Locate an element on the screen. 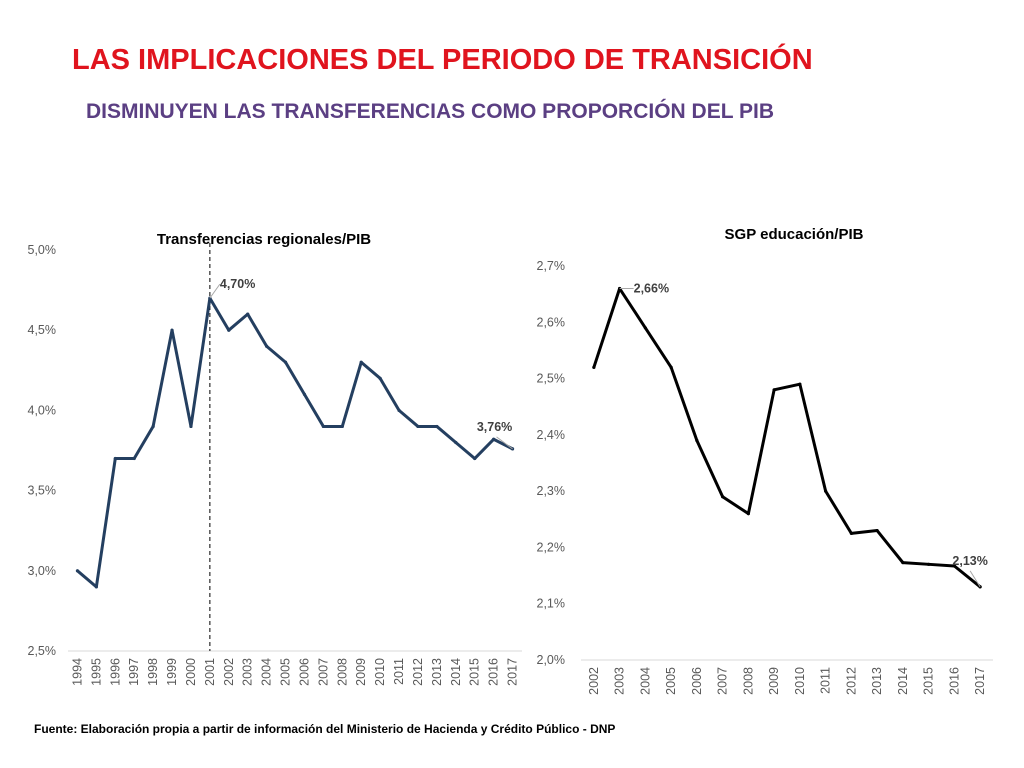  x-tick-label: 2005 is located at coordinates (286, 672).